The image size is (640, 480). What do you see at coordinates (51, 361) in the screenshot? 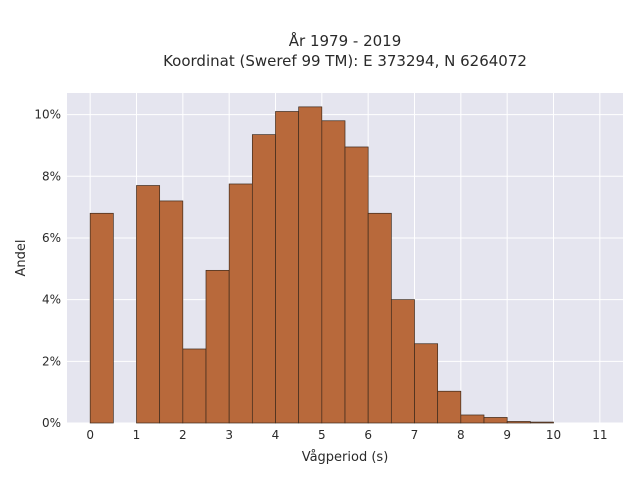
I see `y-tick-label: 2%` at bounding box center [51, 361].